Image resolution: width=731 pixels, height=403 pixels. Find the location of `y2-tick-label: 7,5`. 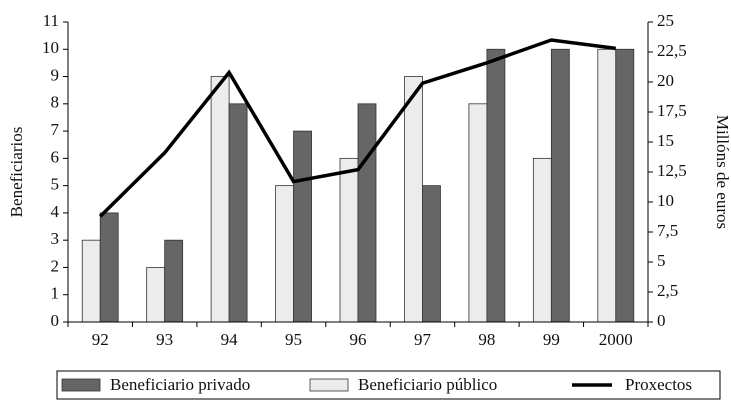

y2-tick-label: 7,5 is located at coordinates (667, 230).